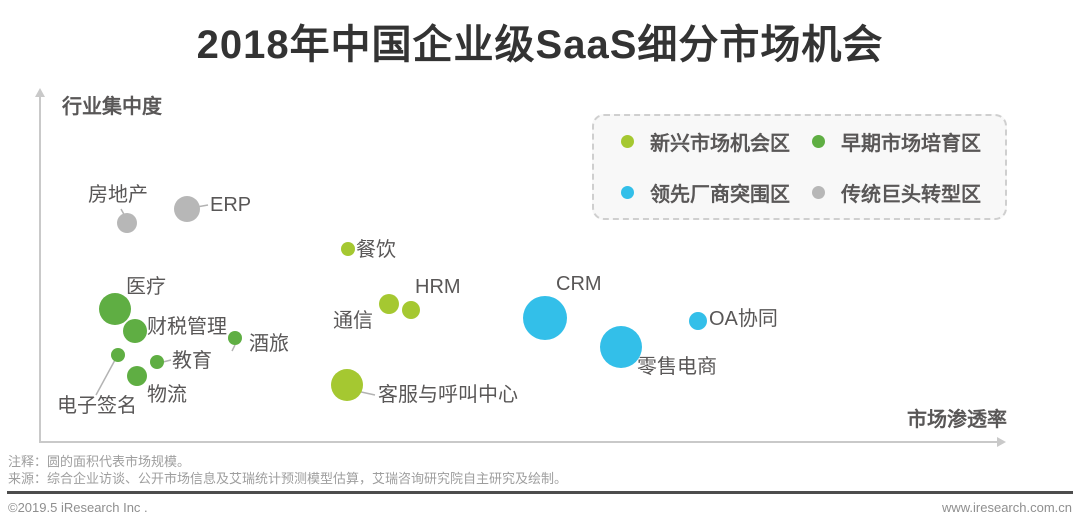 The width and height of the screenshot is (1080, 522). What do you see at coordinates (99, 461) in the screenshot?
I see `note-annotation: 注释：圆的面积代表市场规模。` at bounding box center [99, 461].